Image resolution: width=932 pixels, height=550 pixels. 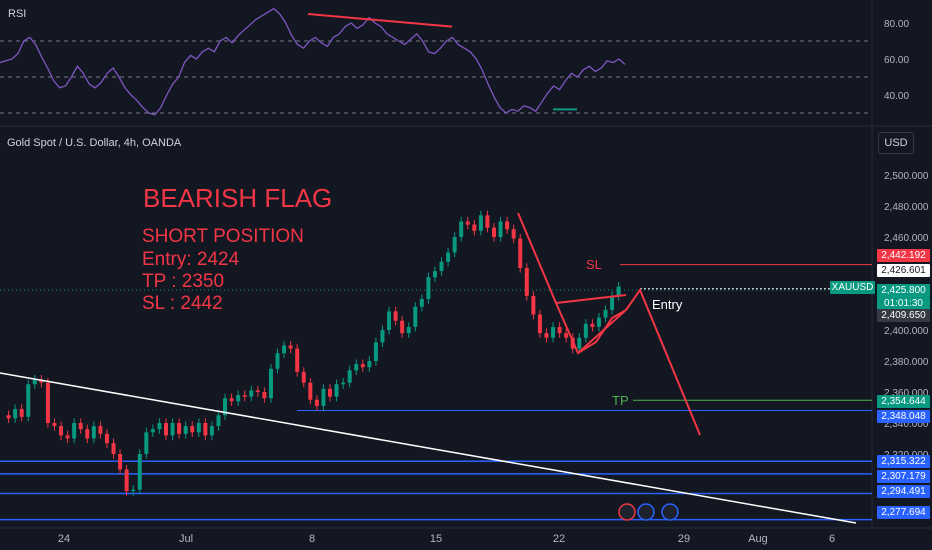 I want to click on event-icons, so click(x=648, y=512).